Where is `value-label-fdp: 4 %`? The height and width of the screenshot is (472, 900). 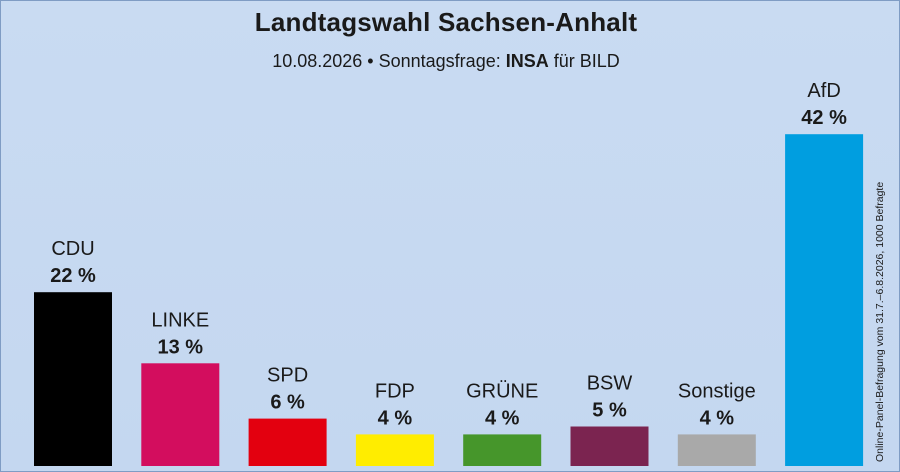 value-label-fdp: 4 % is located at coordinates (395, 418).